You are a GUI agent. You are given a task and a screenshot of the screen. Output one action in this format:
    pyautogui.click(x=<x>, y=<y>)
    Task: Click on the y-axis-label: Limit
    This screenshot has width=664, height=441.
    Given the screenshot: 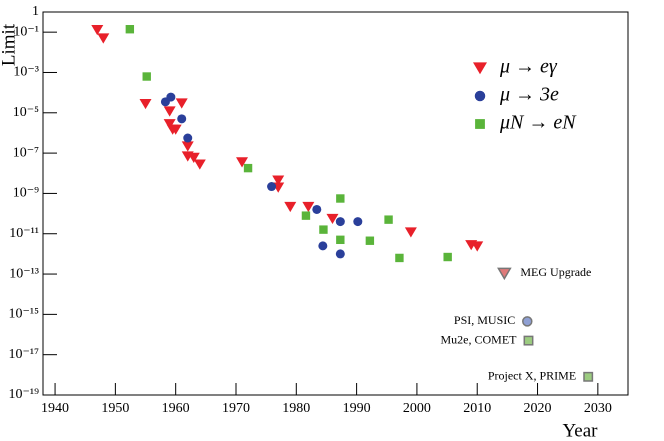 What is the action you would take?
    pyautogui.click(x=9, y=44)
    